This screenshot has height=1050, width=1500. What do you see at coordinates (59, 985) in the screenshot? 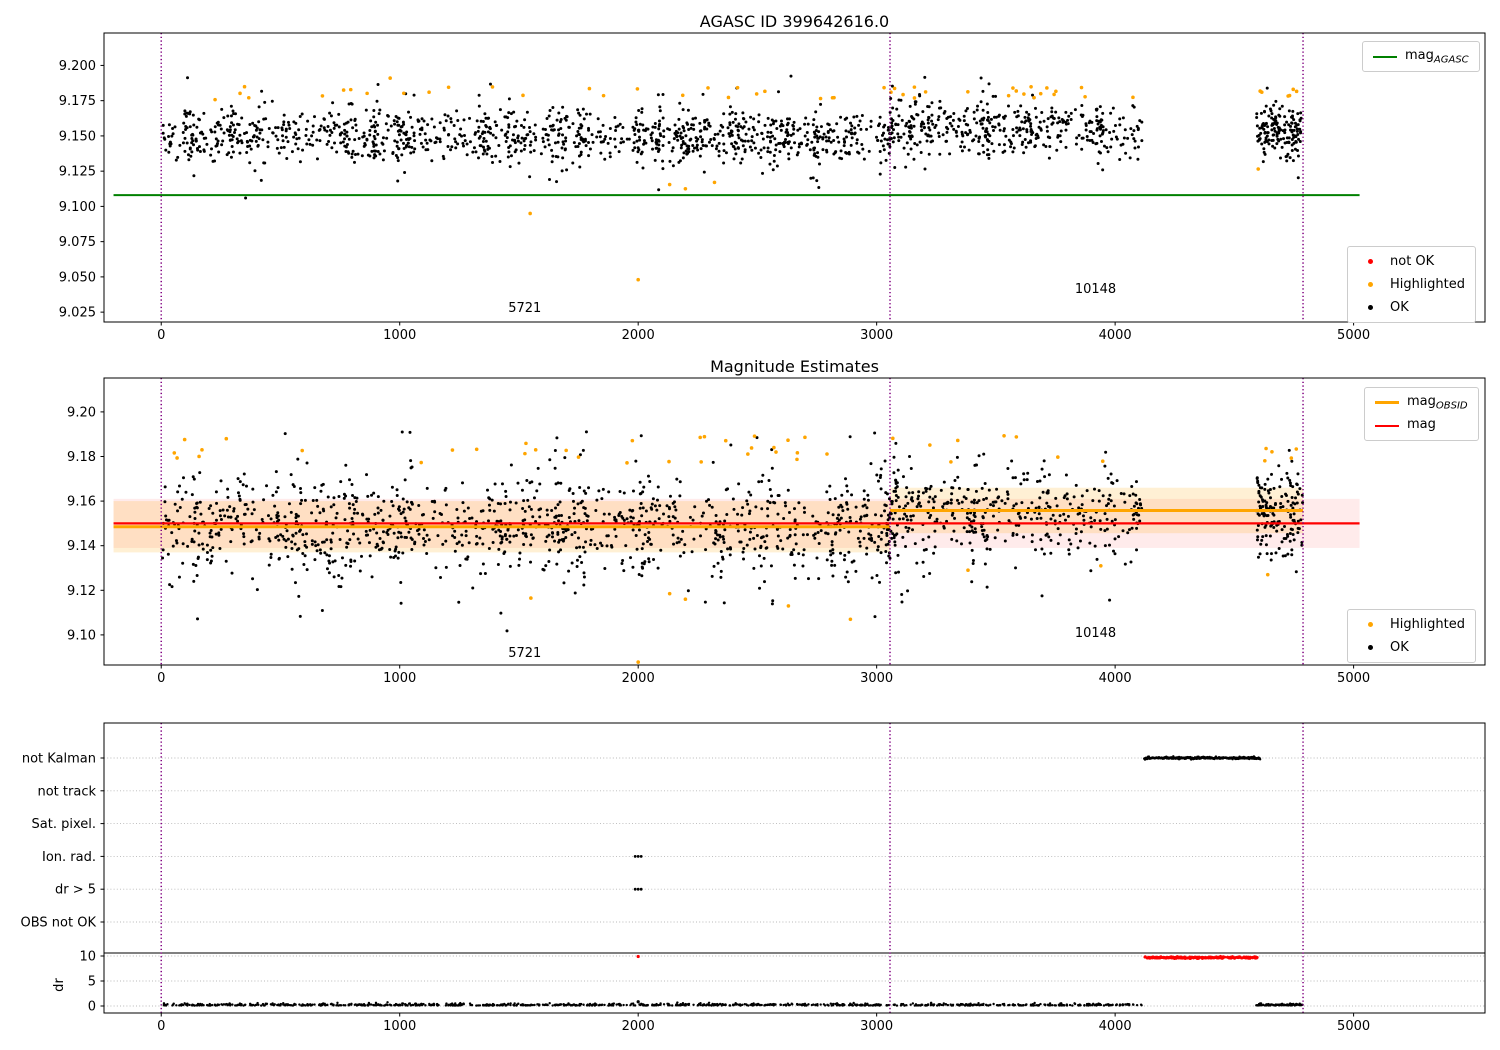
I see `dr-axis-label: dr` at bounding box center [59, 985].